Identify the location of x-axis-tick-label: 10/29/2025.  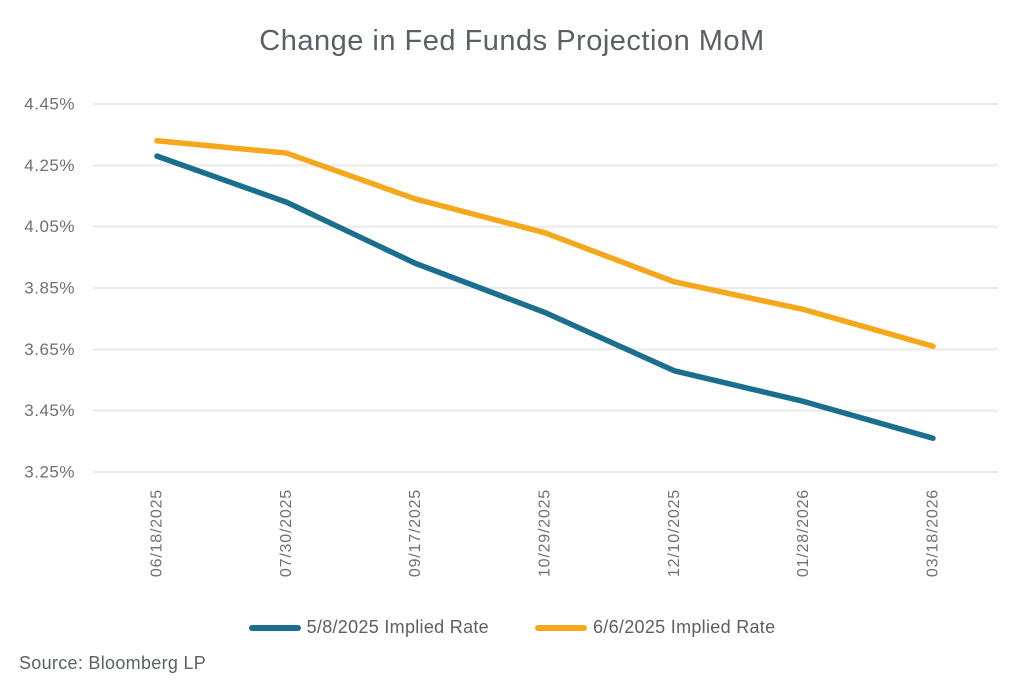
(545, 533).